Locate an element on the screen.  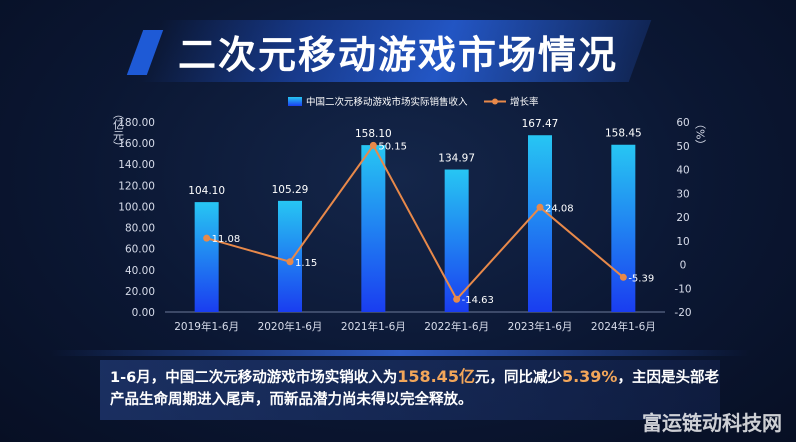
y-right-tick-label: 20 is located at coordinates (682, 218).